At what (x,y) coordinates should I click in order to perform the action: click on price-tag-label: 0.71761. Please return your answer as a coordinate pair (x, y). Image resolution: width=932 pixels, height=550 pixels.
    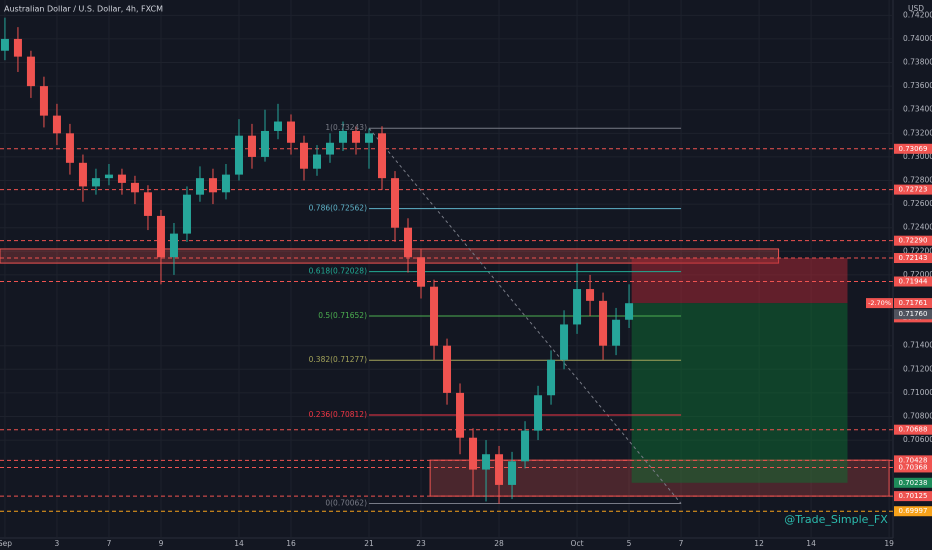
    Looking at the image, I should click on (913, 303).